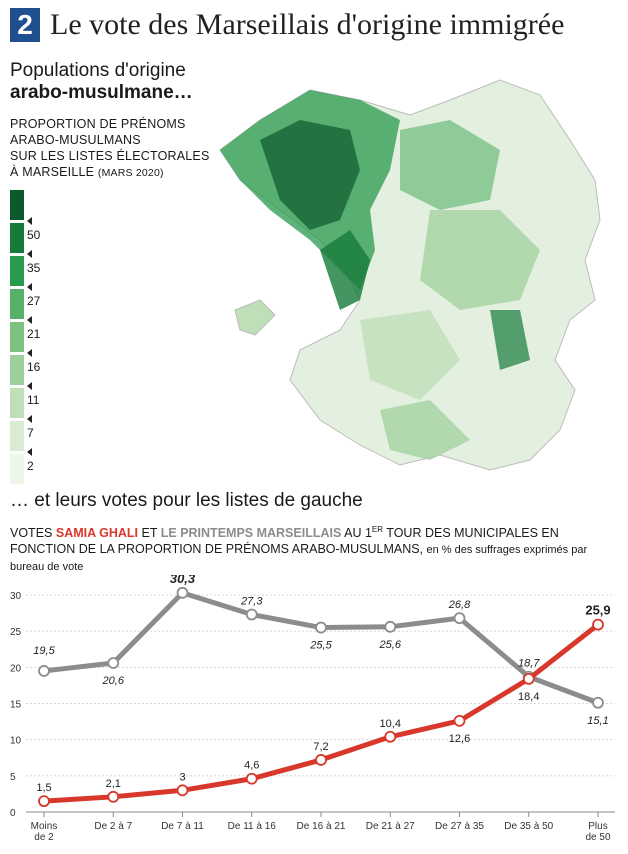  I want to click on legend-label: 21, so click(33, 327).